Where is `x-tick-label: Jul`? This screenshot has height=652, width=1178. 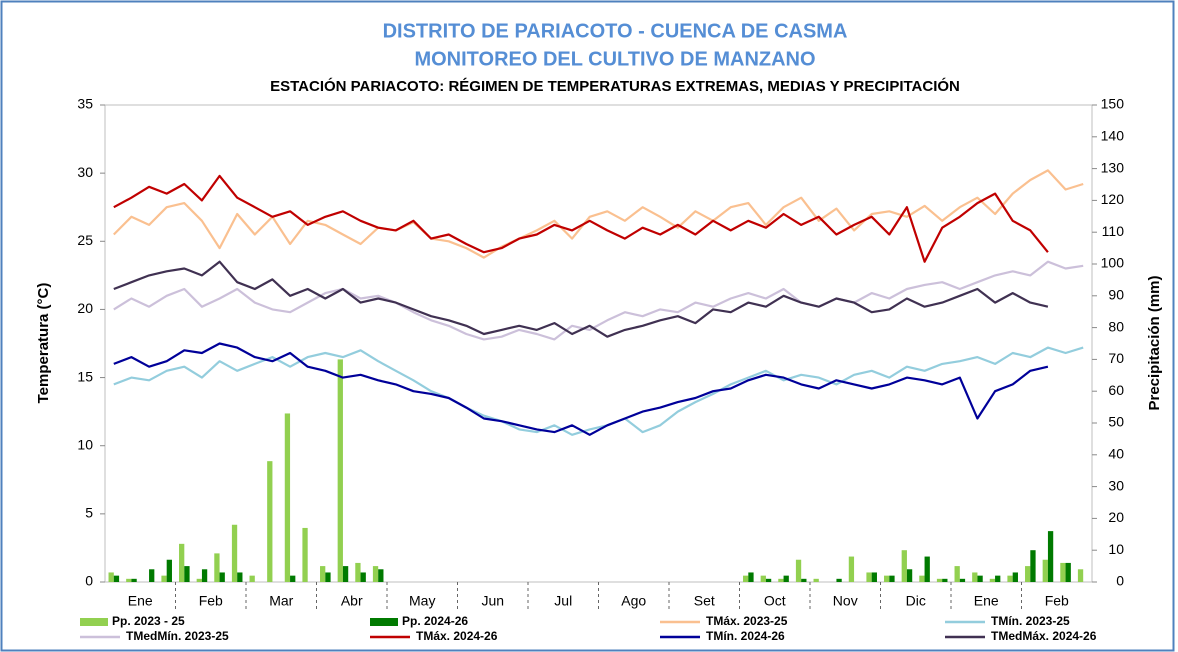
x-tick-label: Jul is located at coordinates (563, 601).